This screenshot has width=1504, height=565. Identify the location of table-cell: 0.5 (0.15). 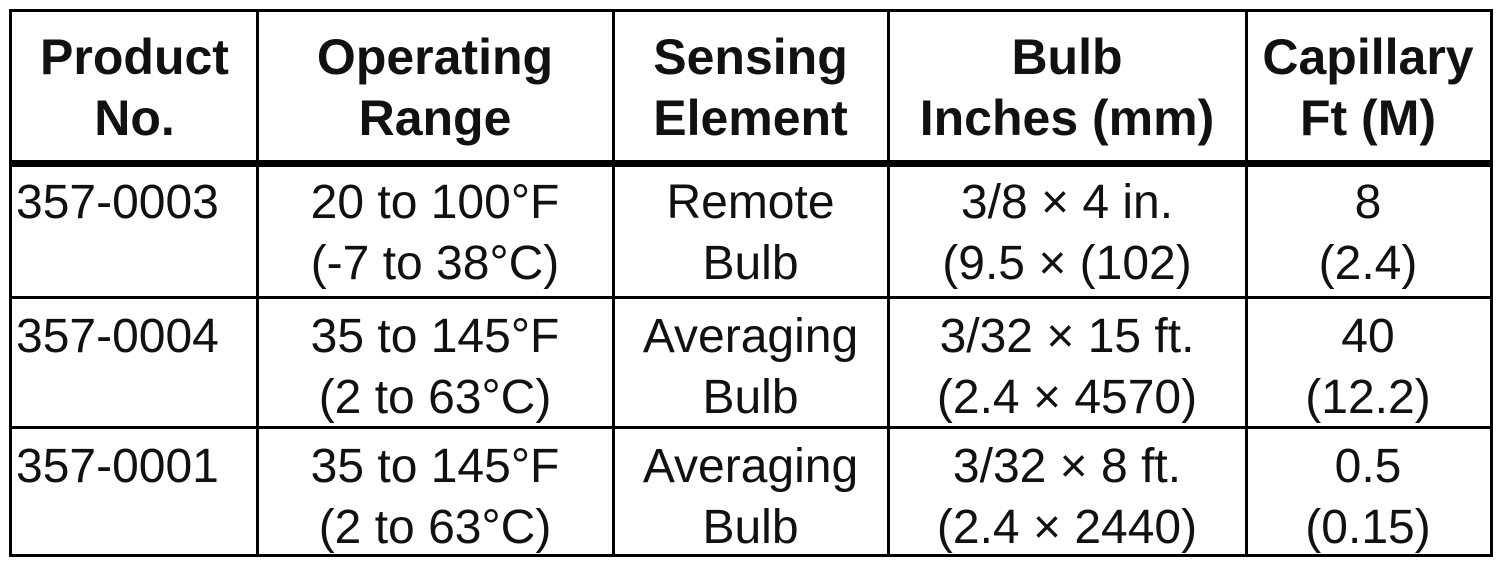
(1368, 499).